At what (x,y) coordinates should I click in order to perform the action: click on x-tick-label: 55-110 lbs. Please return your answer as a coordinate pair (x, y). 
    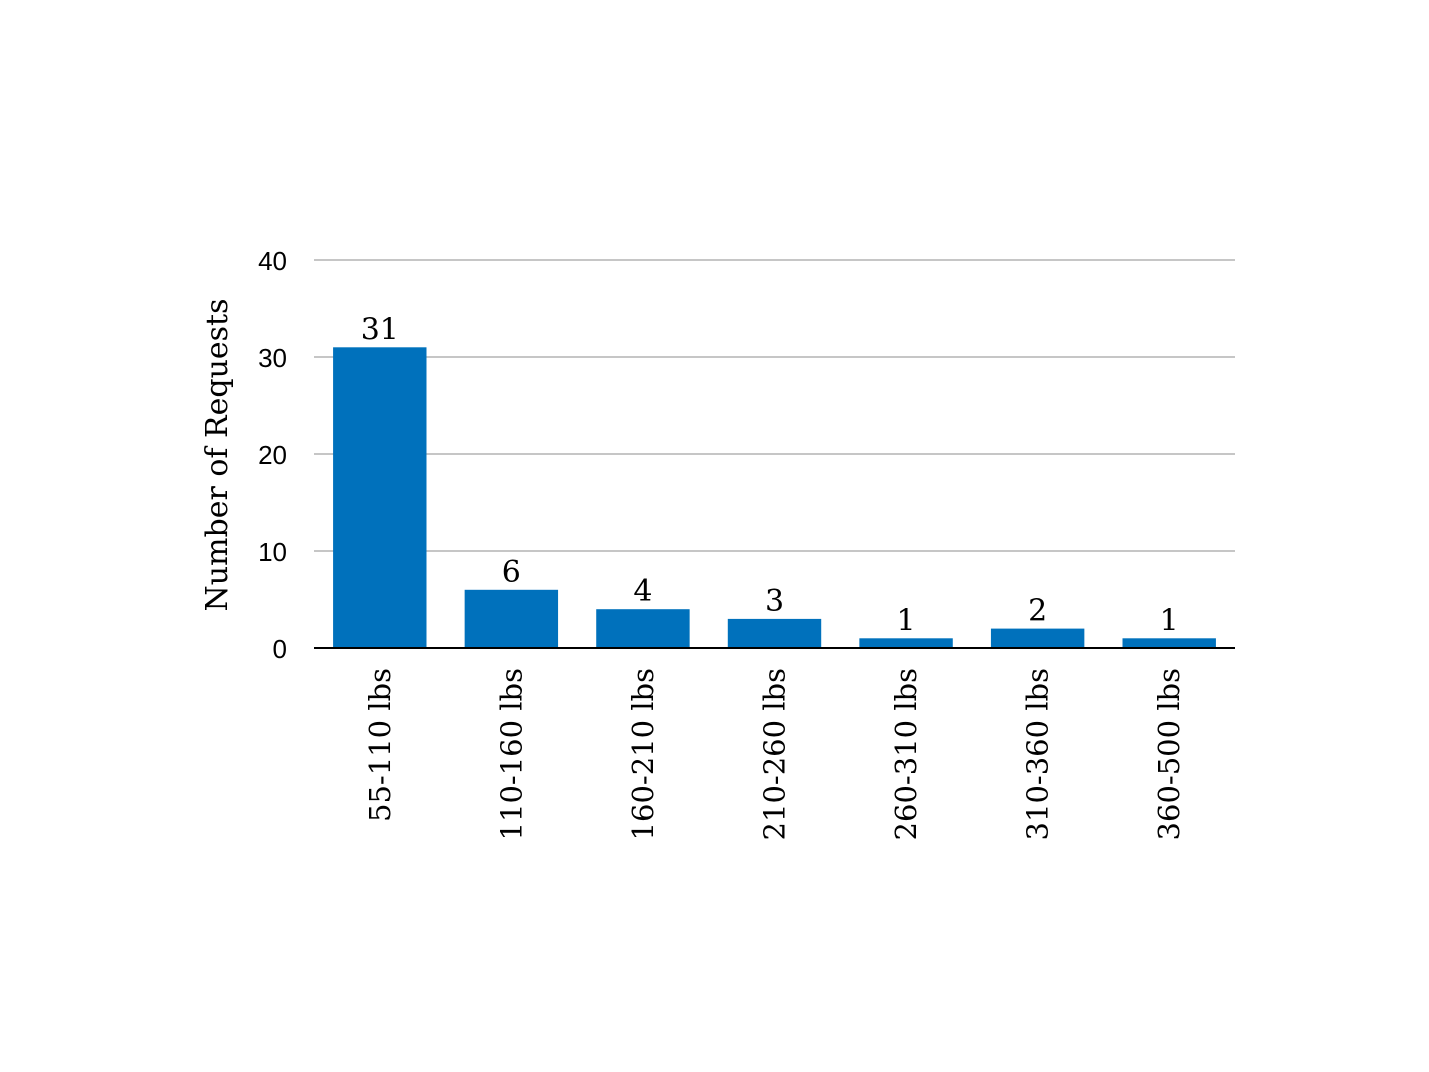
    Looking at the image, I should click on (380, 745).